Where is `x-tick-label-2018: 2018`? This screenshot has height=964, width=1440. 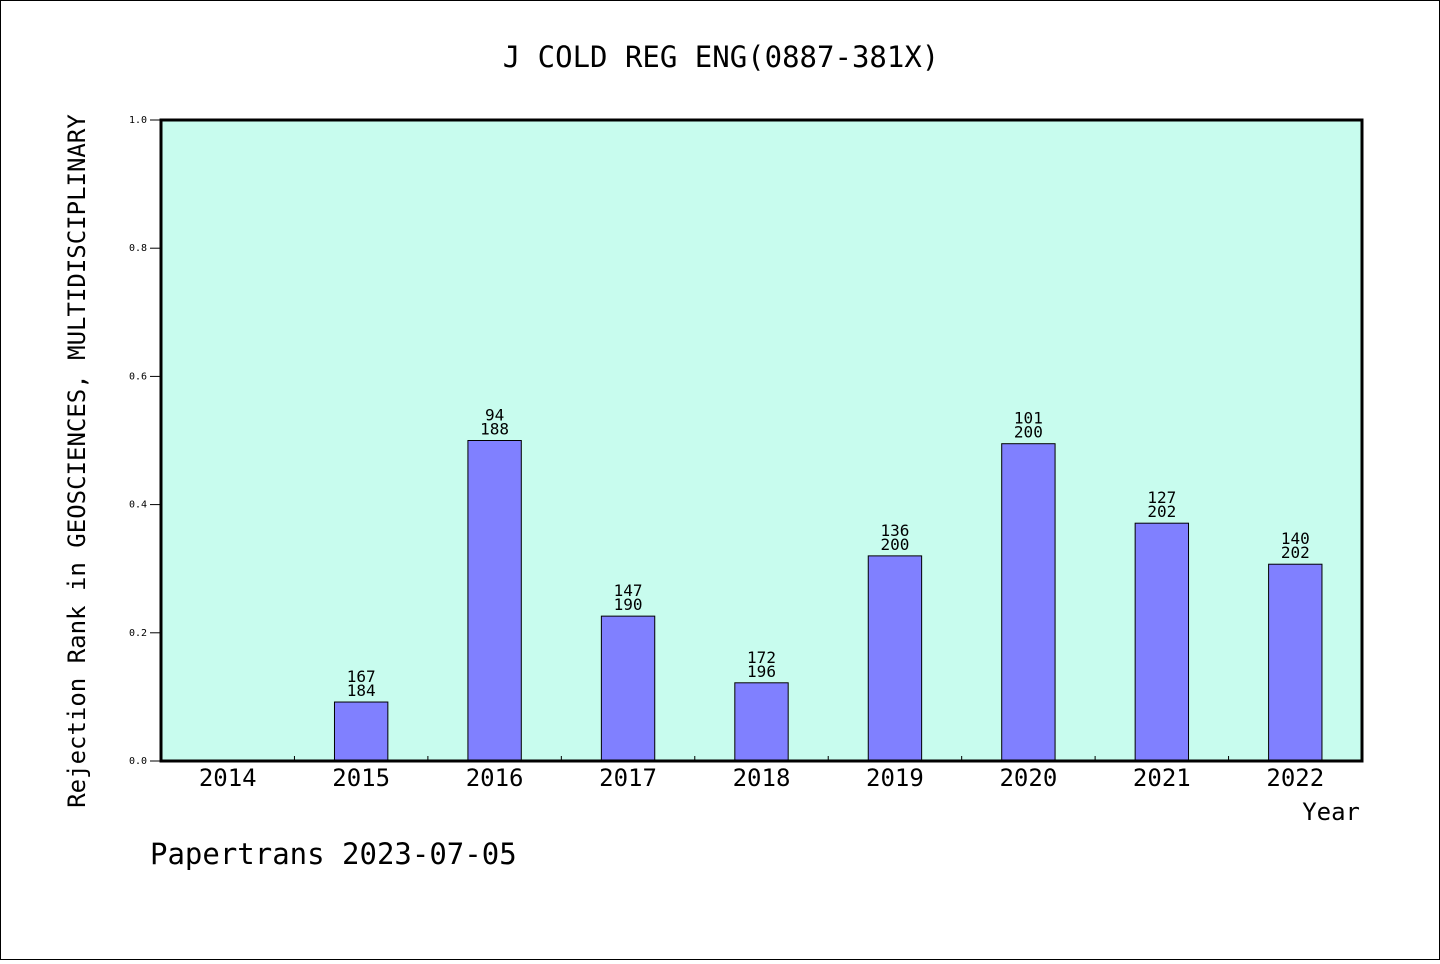
x-tick-label-2018: 2018 is located at coordinates (762, 778).